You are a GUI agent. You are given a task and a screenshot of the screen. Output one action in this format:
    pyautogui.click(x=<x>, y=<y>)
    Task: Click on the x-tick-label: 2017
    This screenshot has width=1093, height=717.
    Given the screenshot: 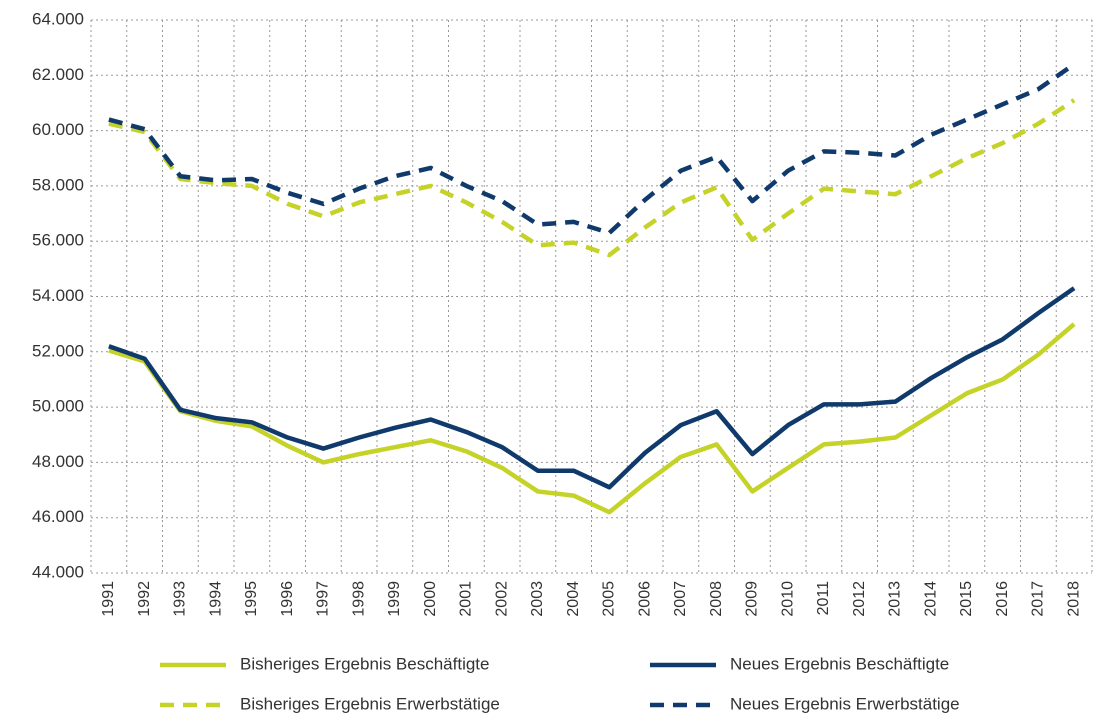 What is the action you would take?
    pyautogui.click(x=1038, y=599)
    